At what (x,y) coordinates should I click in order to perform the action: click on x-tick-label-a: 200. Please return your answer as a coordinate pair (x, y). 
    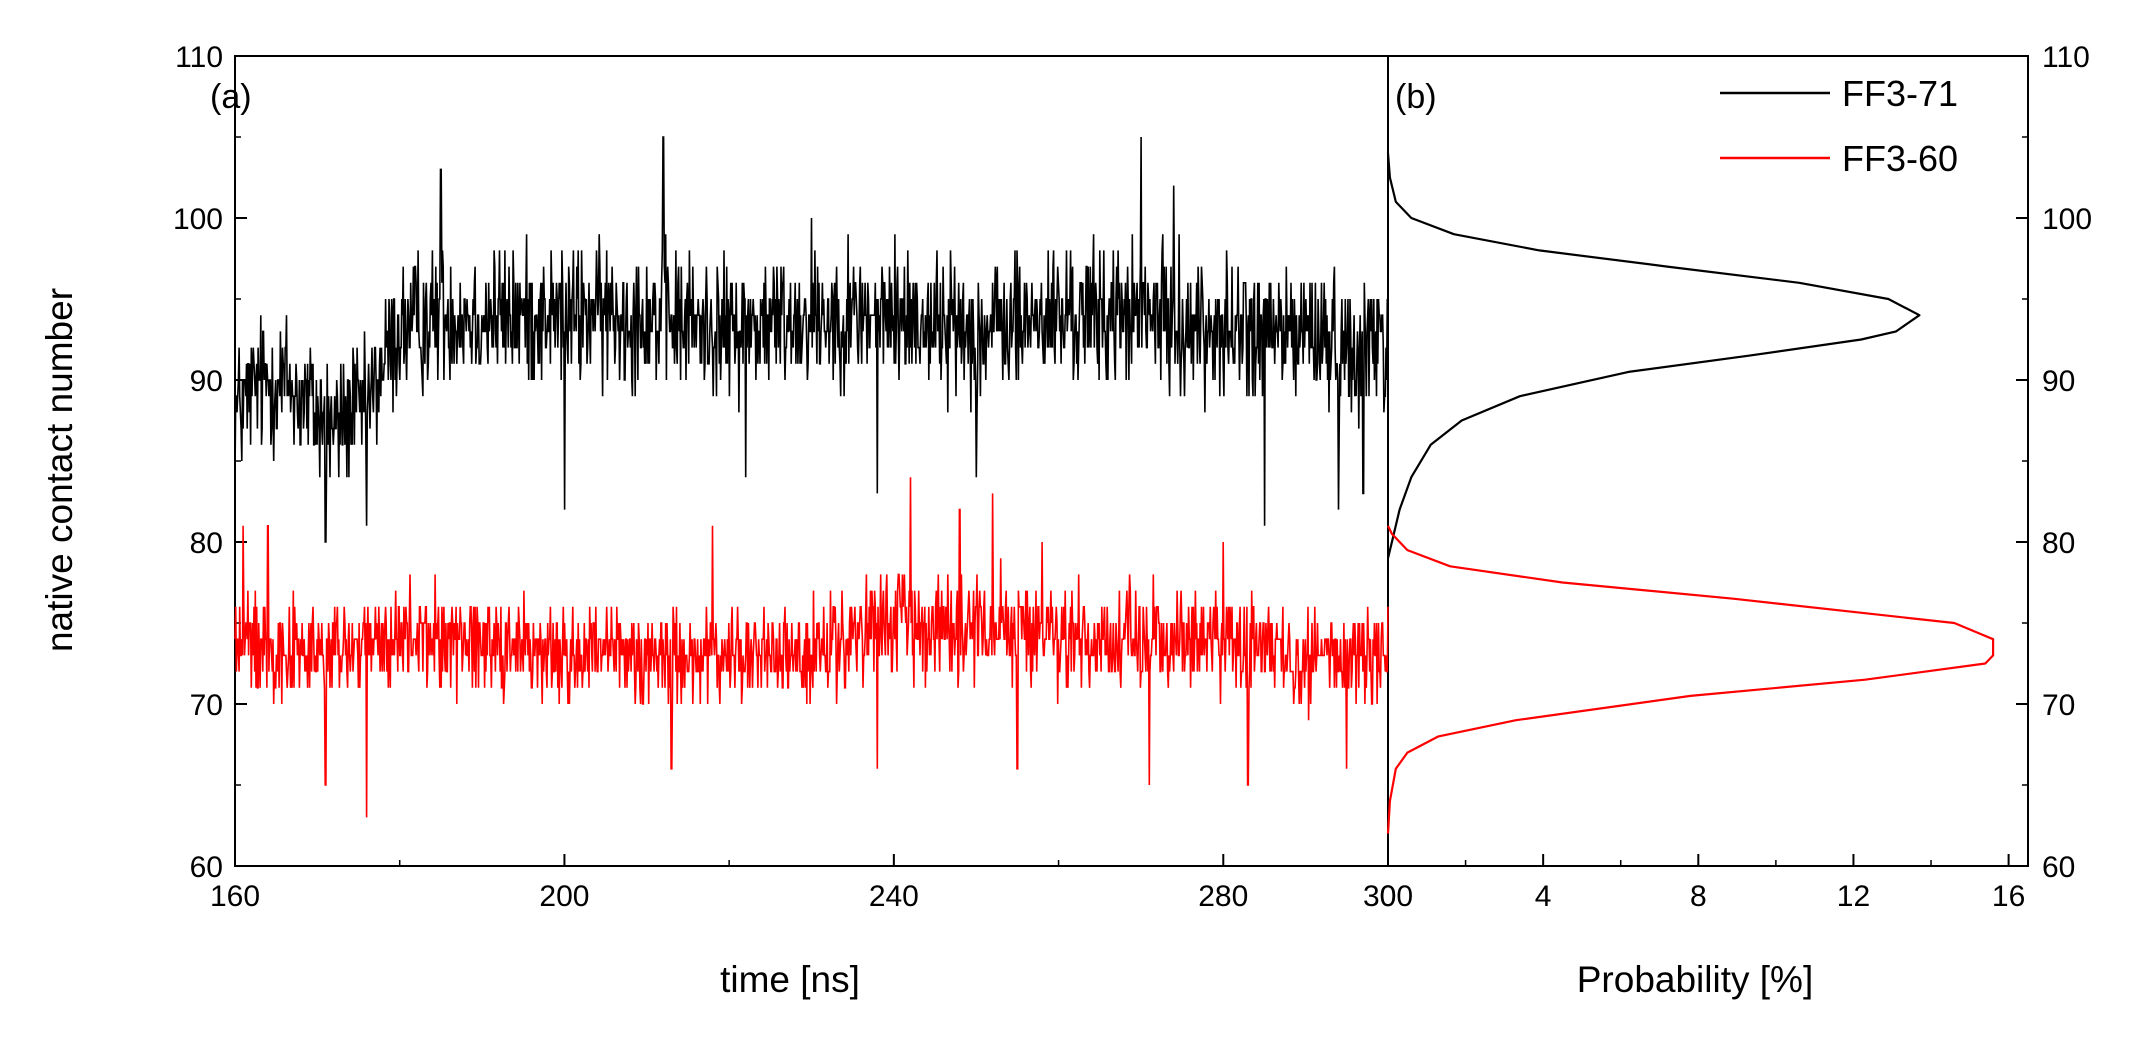
    Looking at the image, I should click on (564, 896).